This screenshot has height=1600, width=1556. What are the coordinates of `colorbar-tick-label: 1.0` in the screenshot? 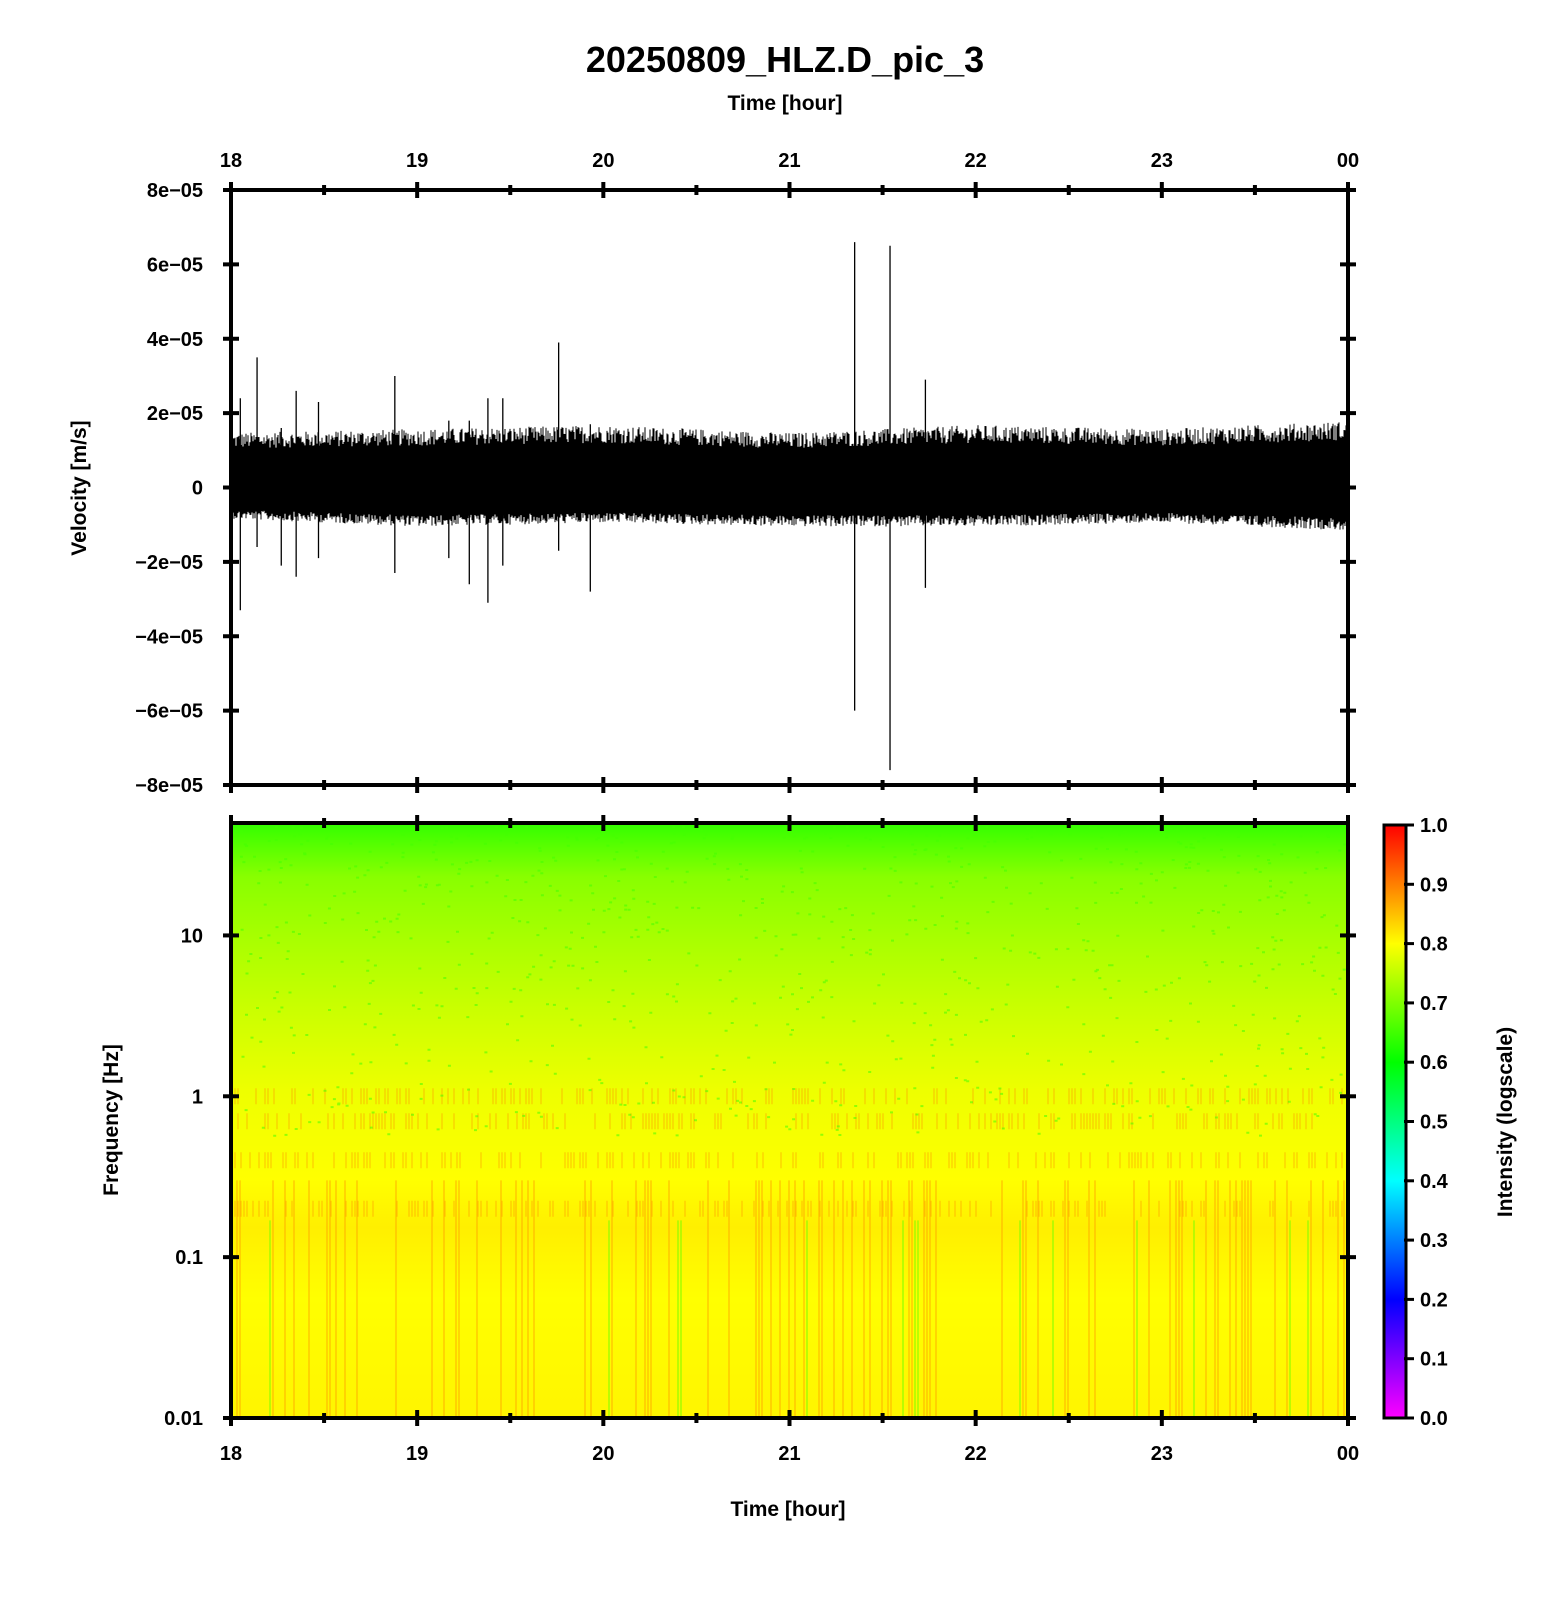 It's located at (1434, 826).